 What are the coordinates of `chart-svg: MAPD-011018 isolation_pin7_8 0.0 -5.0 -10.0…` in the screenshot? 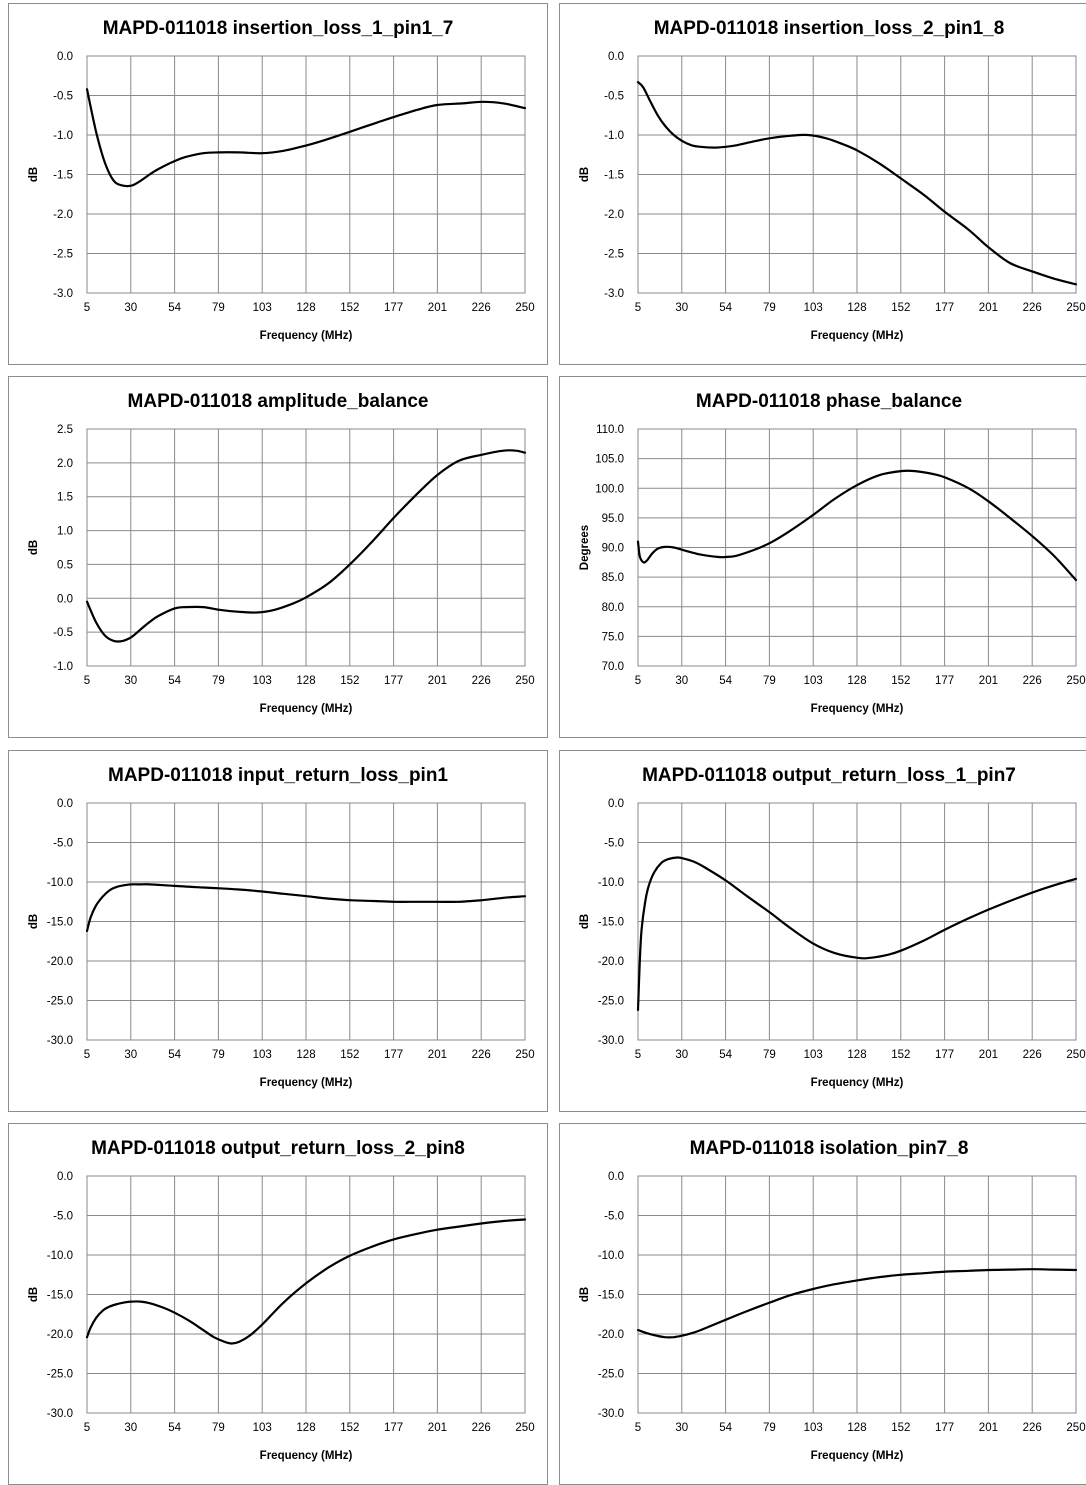 It's located at (832, 1300).